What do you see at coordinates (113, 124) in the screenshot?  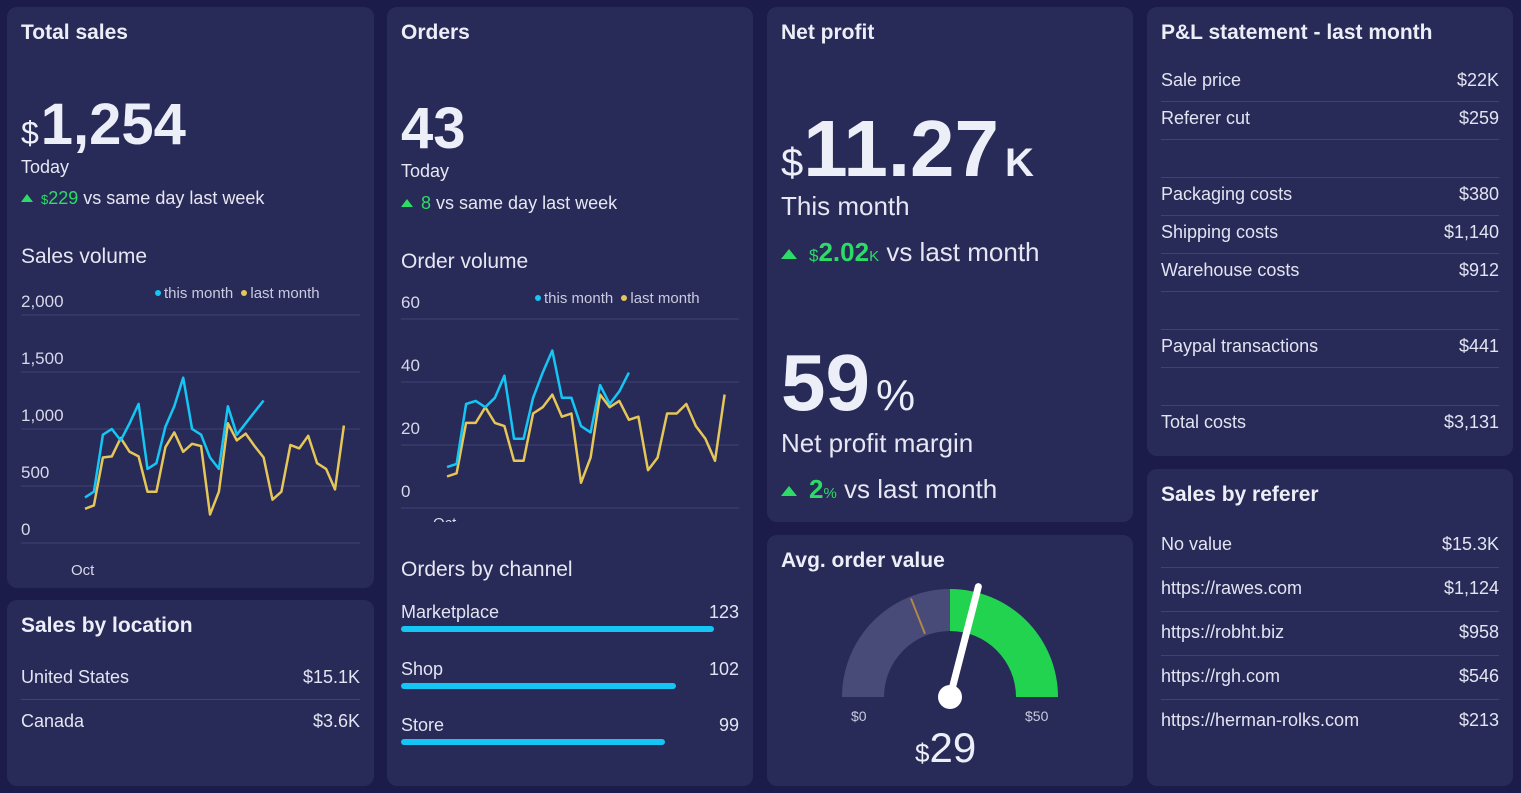 I see `total-sales-amount: 1,254` at bounding box center [113, 124].